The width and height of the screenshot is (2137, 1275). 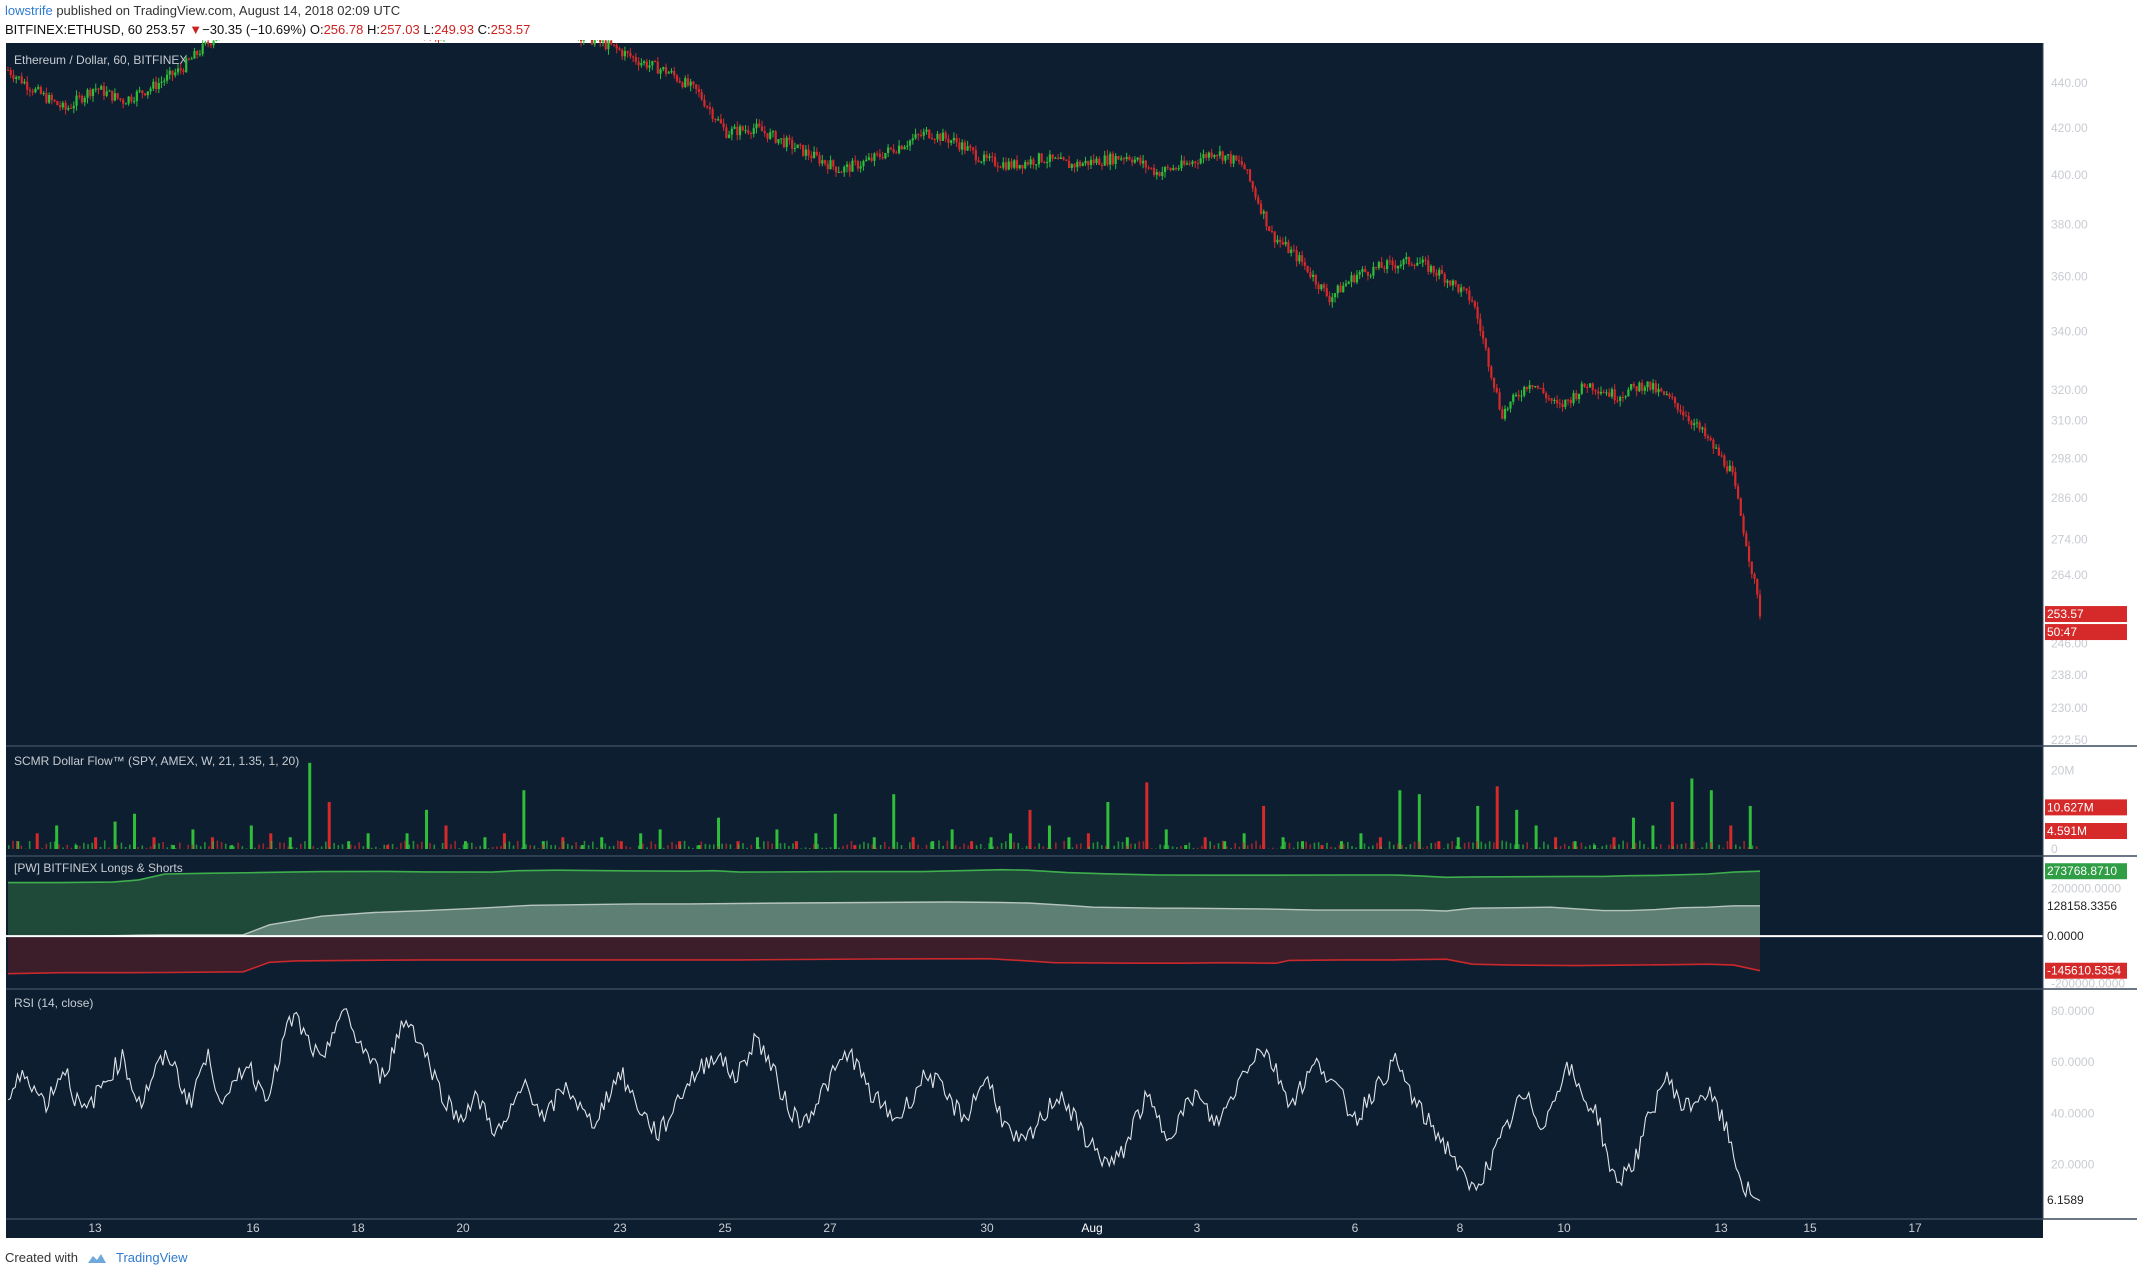 What do you see at coordinates (316, 29) in the screenshot?
I see `open-label: O:` at bounding box center [316, 29].